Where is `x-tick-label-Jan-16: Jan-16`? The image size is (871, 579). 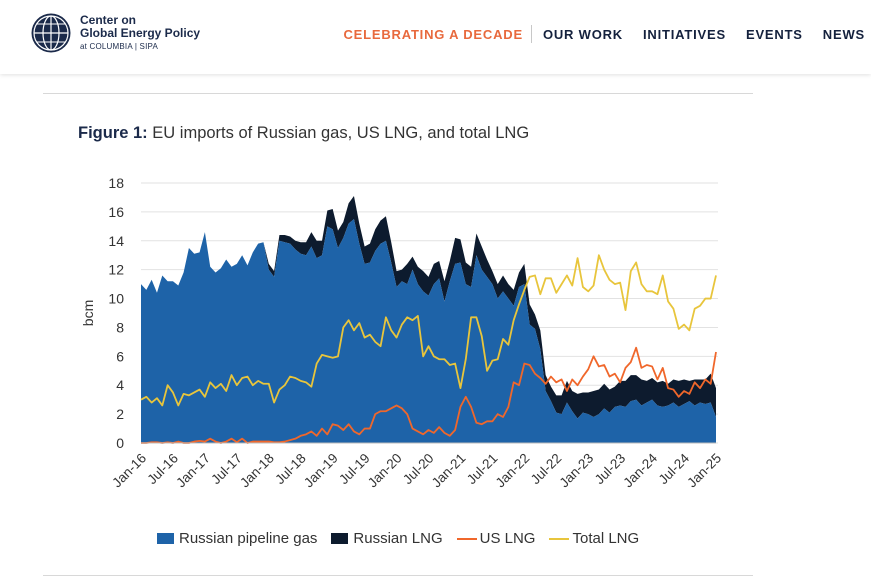 x-tick-label-Jan-16: Jan-16 is located at coordinates (129, 471).